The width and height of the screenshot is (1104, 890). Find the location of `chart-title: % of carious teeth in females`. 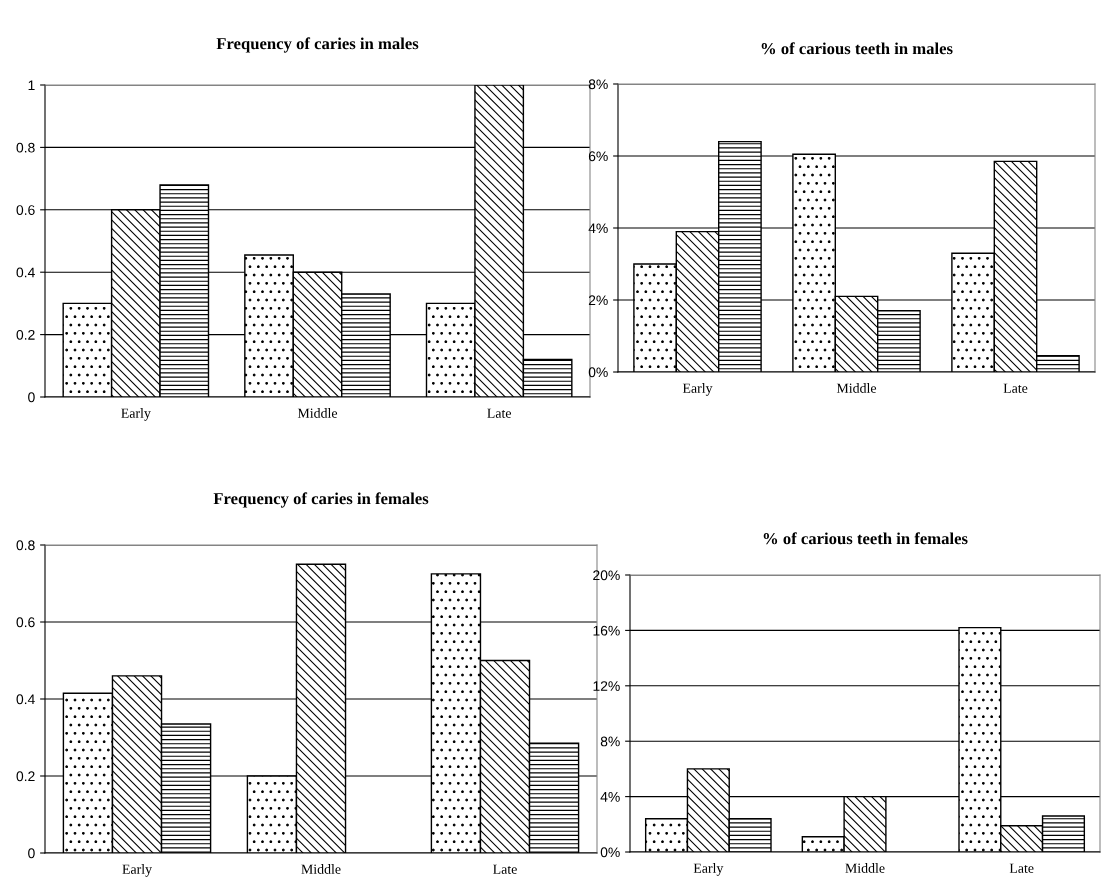

chart-title: % of carious teeth in females is located at coordinates (865, 538).